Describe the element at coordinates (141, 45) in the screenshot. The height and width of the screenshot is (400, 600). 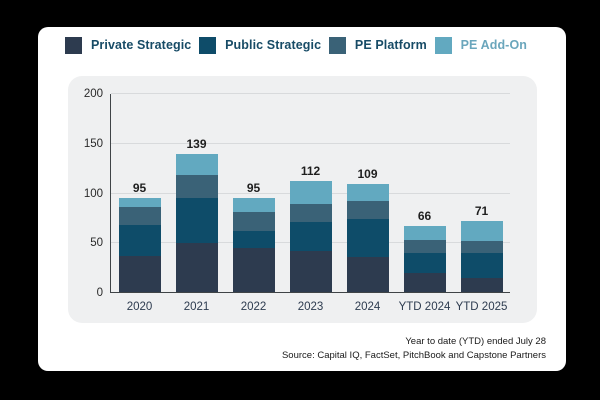
I see `legend-item-label: Private Strategic` at that location.